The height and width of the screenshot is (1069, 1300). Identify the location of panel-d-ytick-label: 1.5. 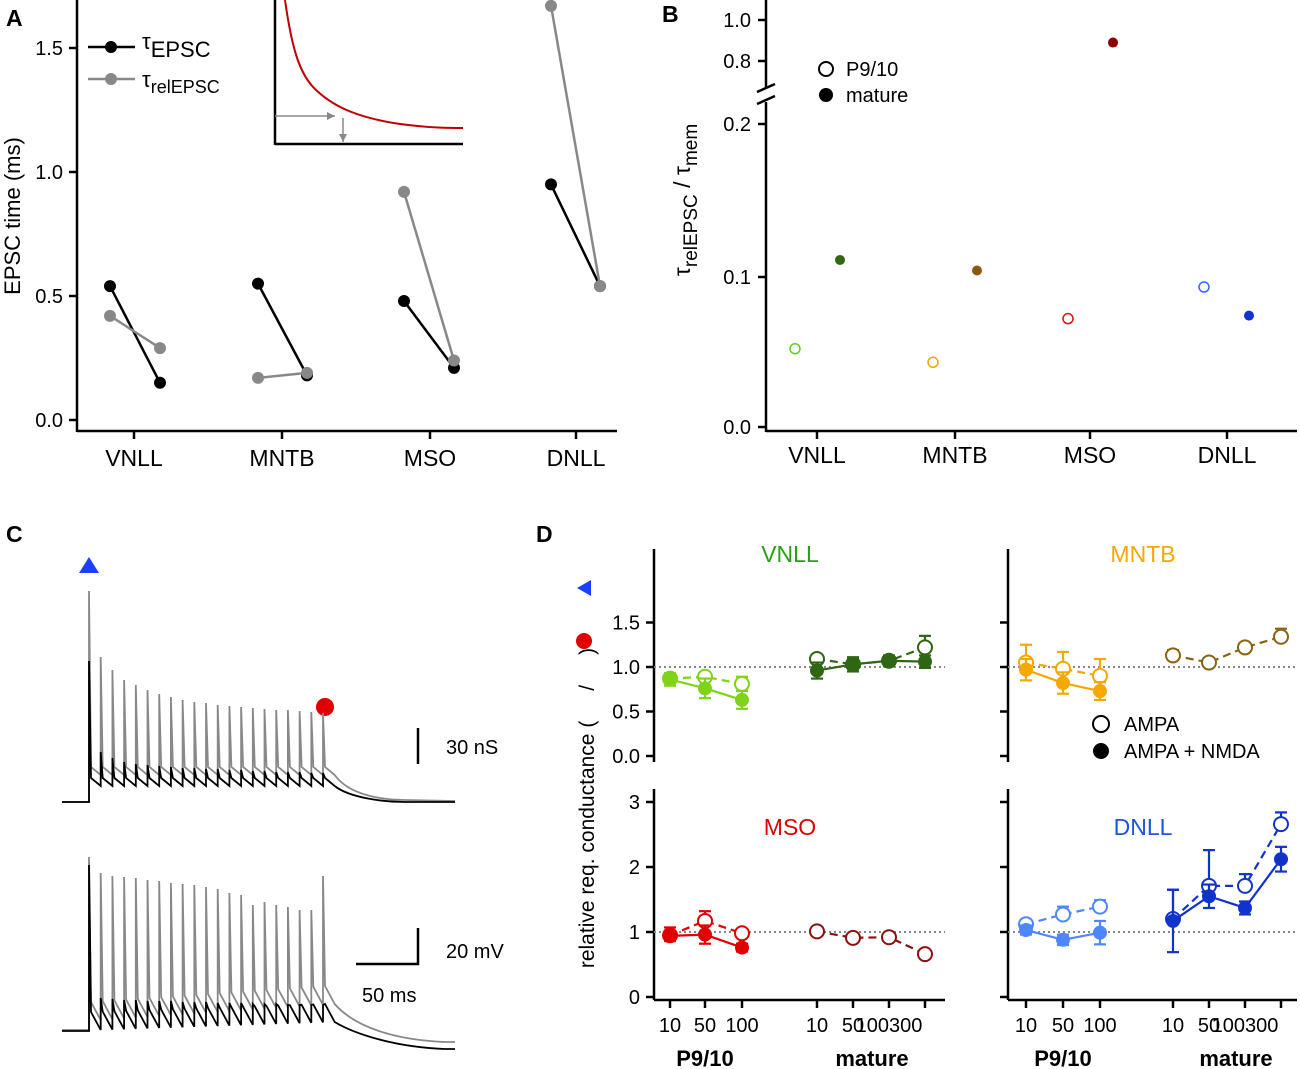
(626, 624).